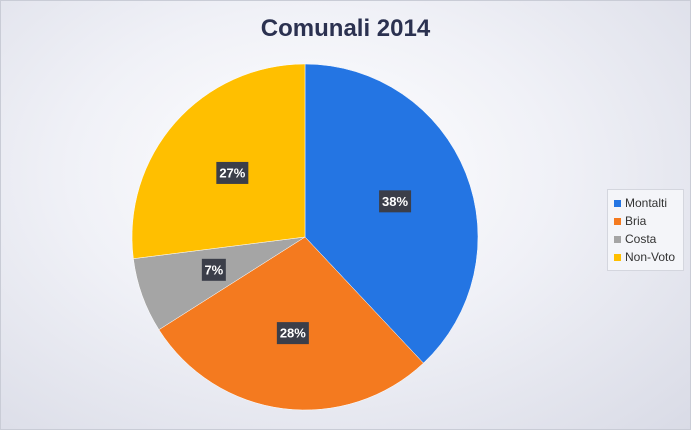  I want to click on legend-item: Montalti, so click(644, 203).